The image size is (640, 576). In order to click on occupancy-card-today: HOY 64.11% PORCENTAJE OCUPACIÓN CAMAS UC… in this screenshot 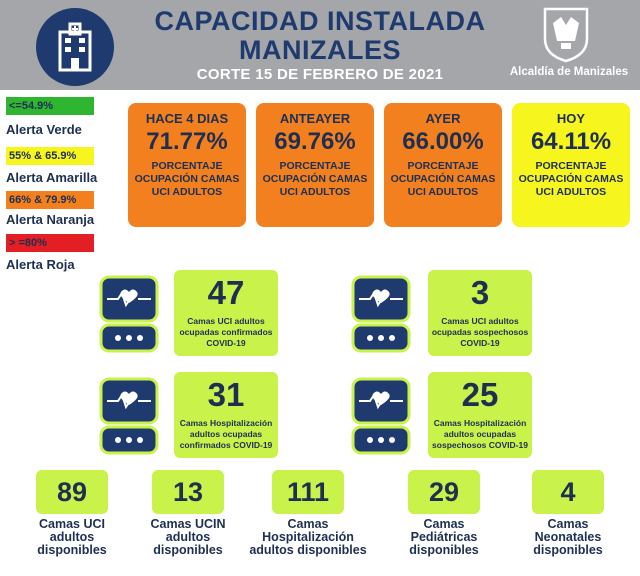, I will do `click(571, 165)`.